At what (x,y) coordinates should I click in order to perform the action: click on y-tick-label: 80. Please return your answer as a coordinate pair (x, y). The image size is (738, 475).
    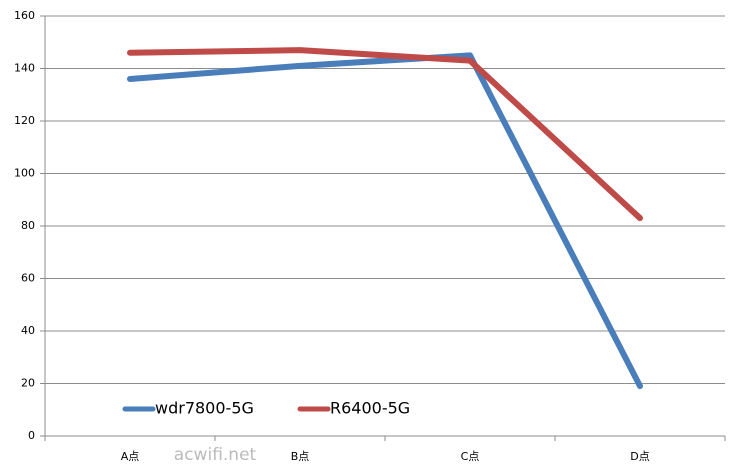
    Looking at the image, I should click on (28, 225).